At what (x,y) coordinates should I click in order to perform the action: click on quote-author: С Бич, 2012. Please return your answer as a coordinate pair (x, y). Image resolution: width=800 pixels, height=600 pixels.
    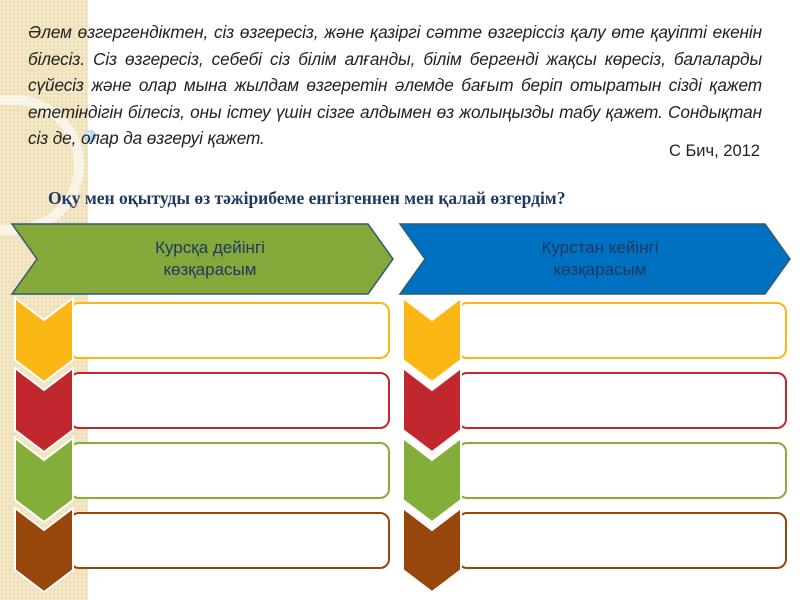
    Looking at the image, I should click on (714, 151).